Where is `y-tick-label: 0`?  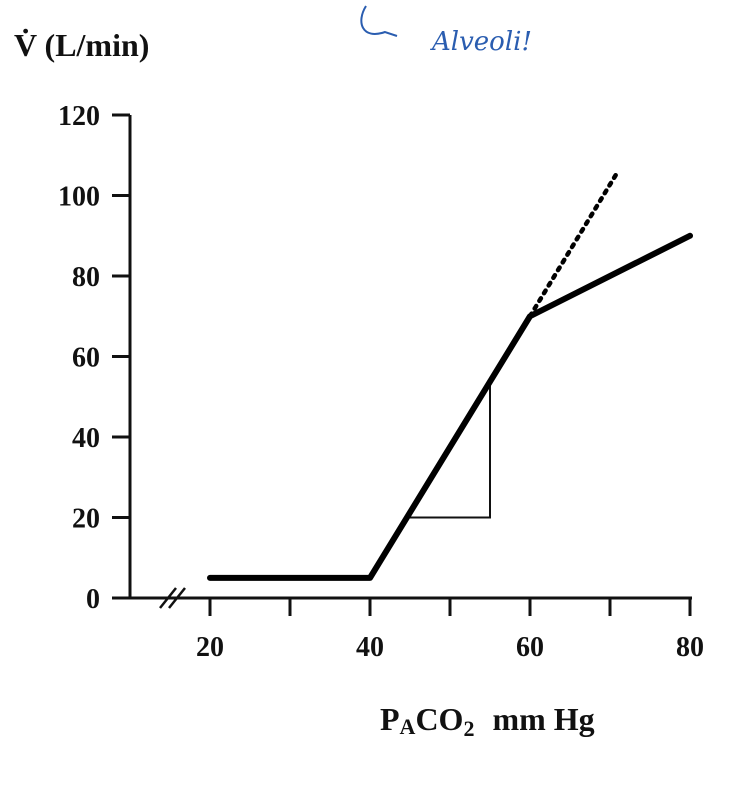
y-tick-label: 0 is located at coordinates (93, 599).